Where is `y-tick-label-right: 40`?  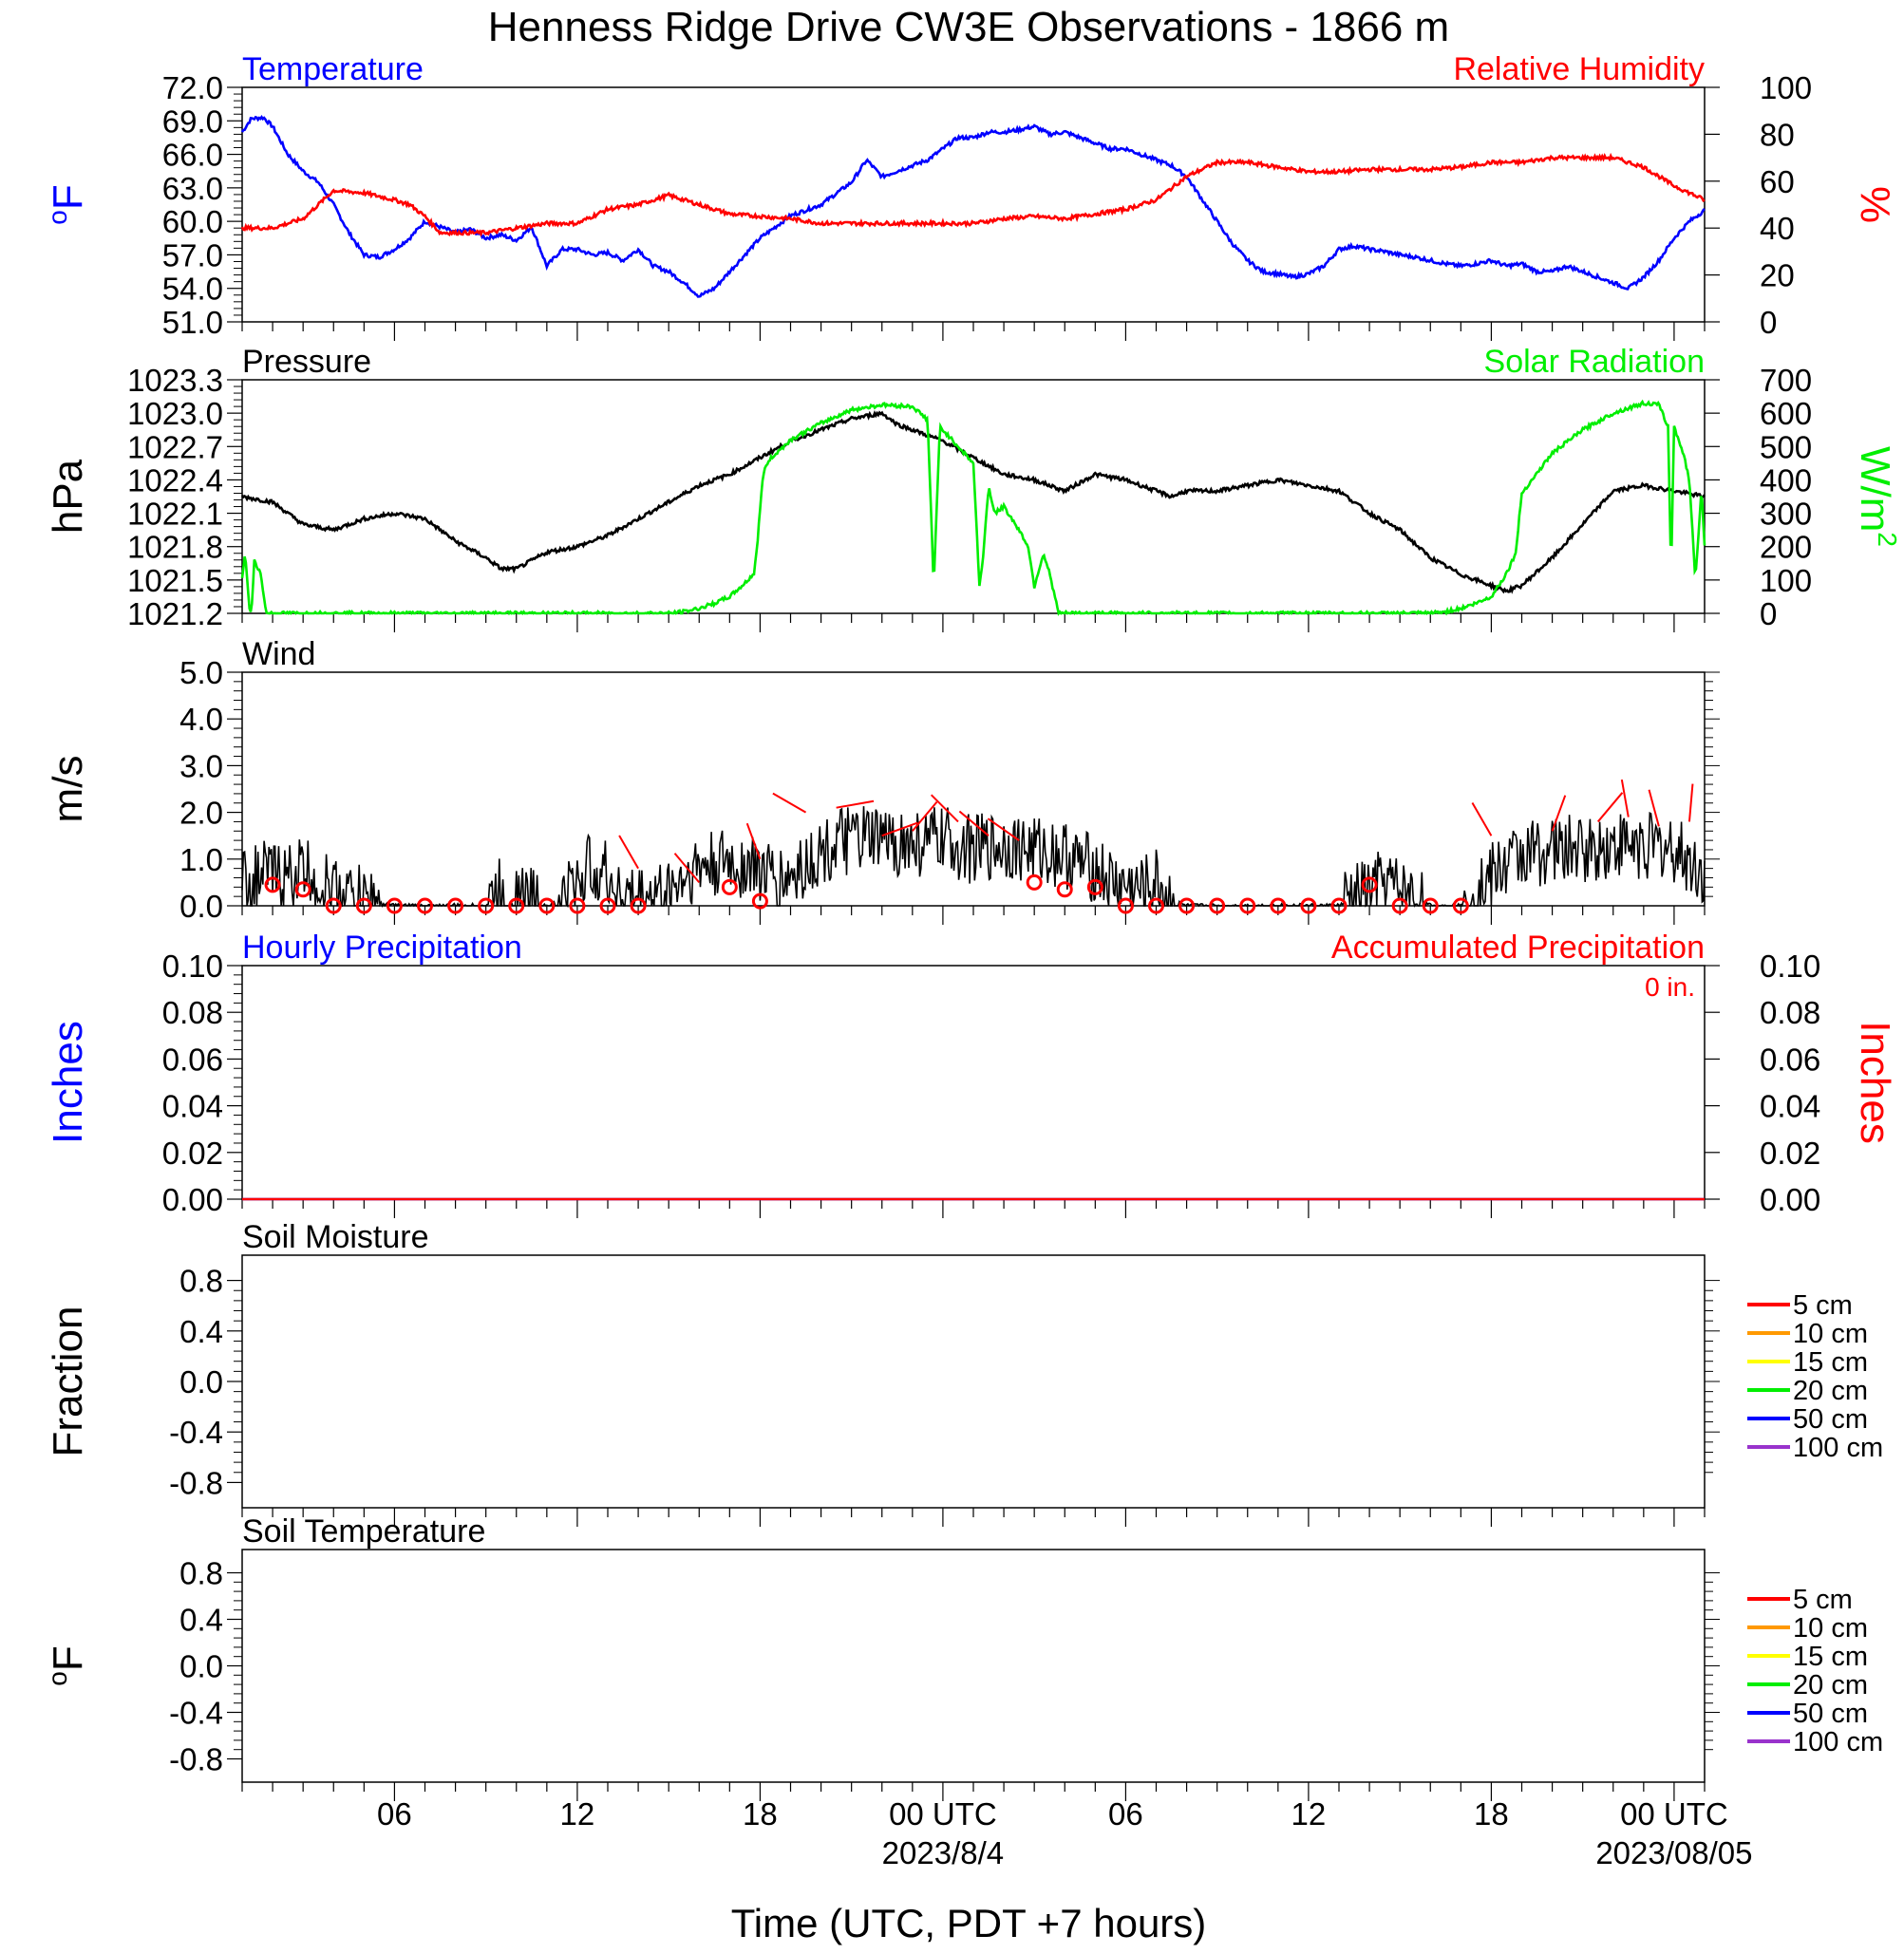
y-tick-label-right: 40 is located at coordinates (1778, 228).